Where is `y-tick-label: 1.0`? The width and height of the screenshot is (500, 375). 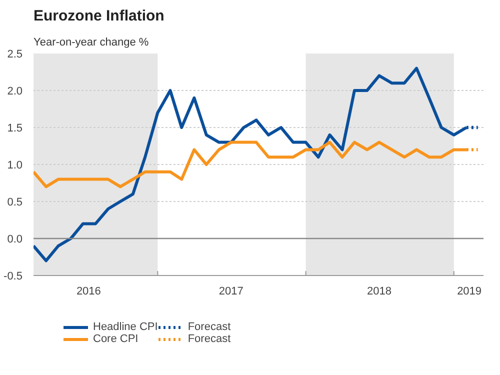 y-tick-label: 1.0 is located at coordinates (15, 166).